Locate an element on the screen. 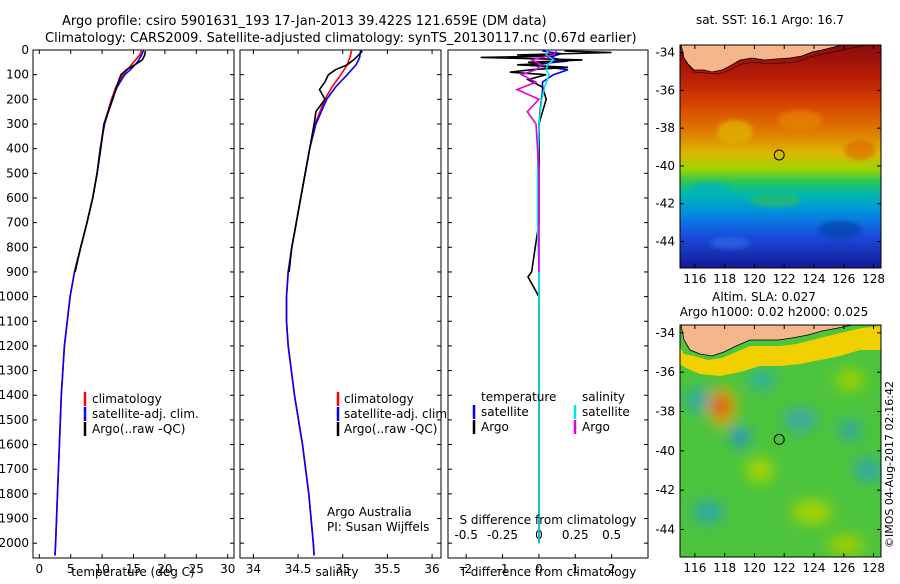 Image resolution: width=900 pixels, height=584 pixels. s-difference-label: S difference from climatology is located at coordinates (548, 520).